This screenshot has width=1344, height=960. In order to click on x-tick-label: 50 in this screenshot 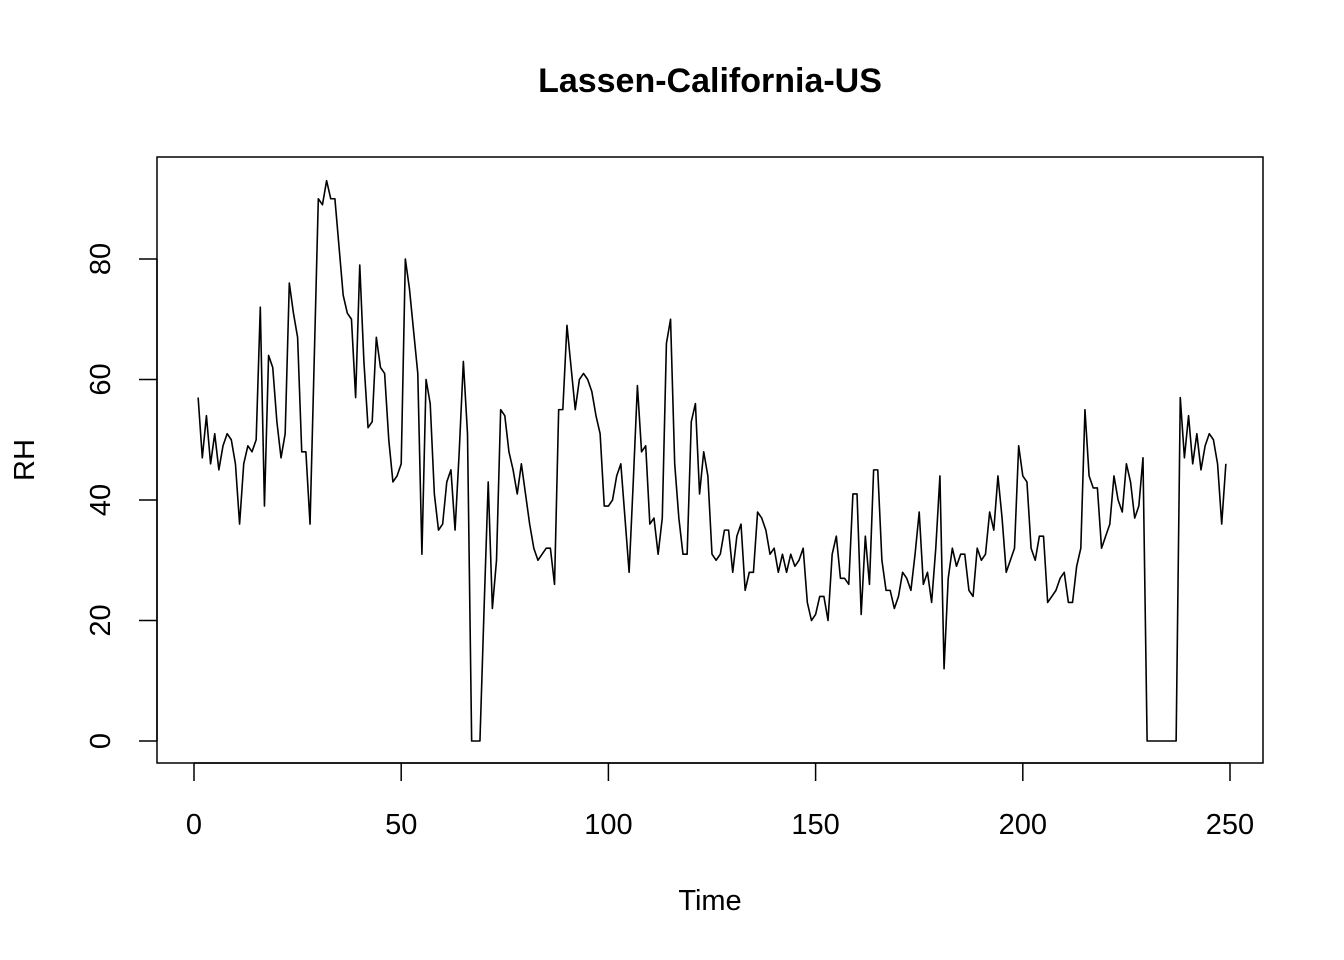, I will do `click(401, 825)`.